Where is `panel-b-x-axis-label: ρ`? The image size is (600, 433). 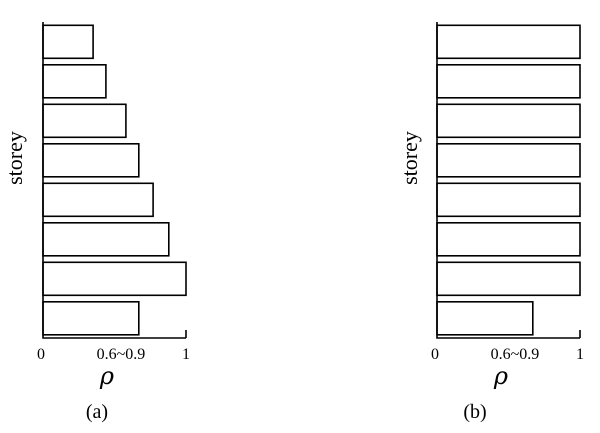
panel-b-x-axis-label: ρ is located at coordinates (500, 376).